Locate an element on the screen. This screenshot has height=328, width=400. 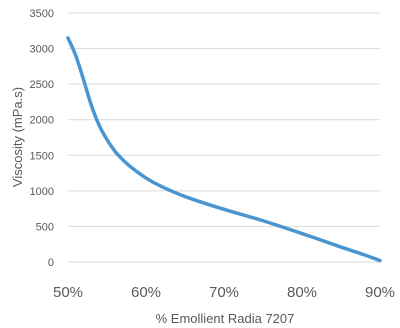
y-tick-label: 2000 is located at coordinates (42, 121).